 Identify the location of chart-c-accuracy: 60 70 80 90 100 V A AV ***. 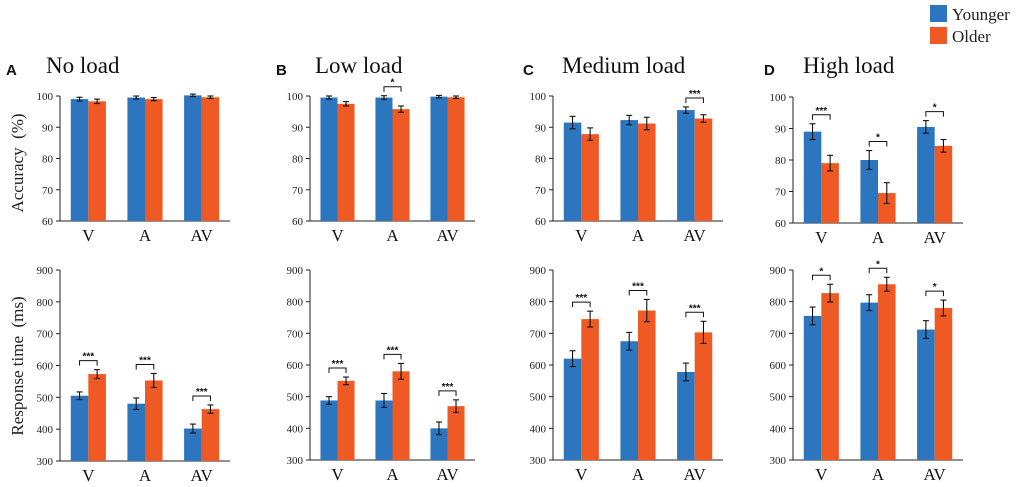
(626, 167).